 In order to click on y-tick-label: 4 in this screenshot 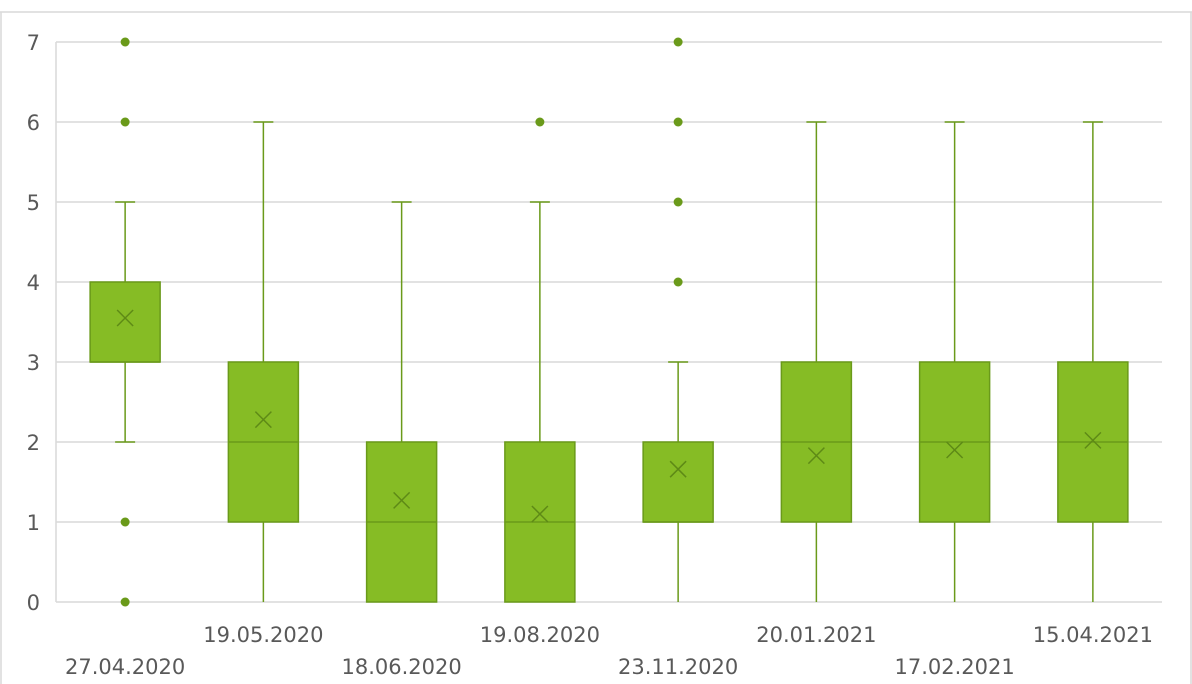, I will do `click(33, 283)`.